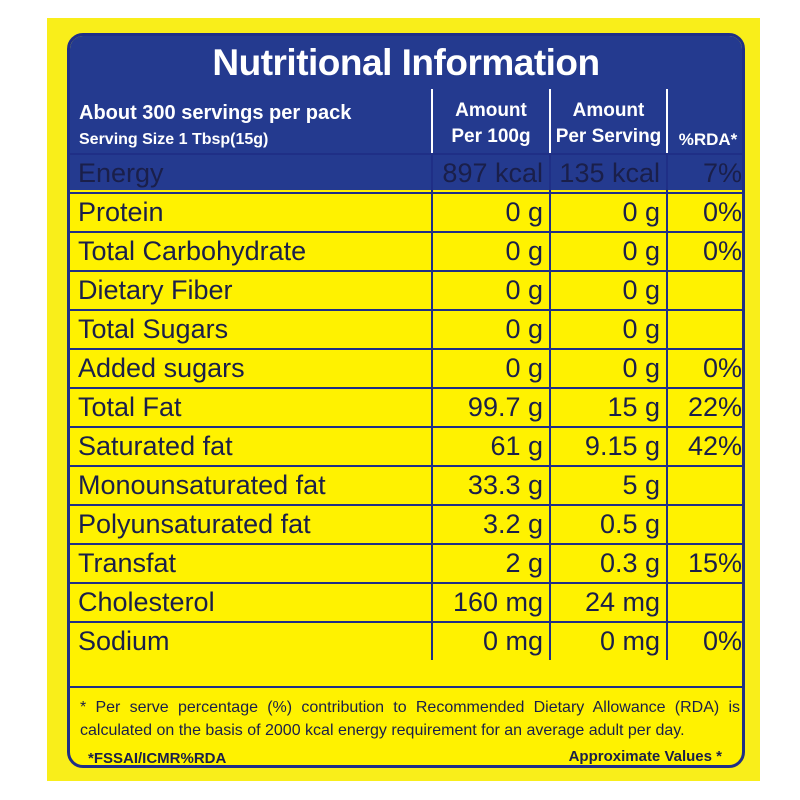 This screenshot has width=800, height=800. I want to click on amount-per-100g: 3.2 g, so click(490, 524).